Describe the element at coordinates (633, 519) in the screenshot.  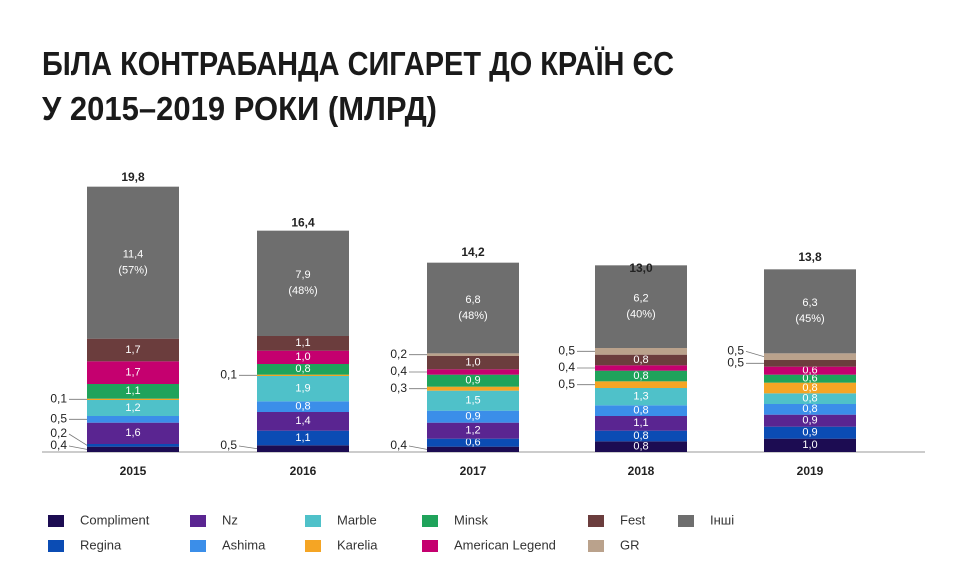
I see `legend-label: Fest` at that location.